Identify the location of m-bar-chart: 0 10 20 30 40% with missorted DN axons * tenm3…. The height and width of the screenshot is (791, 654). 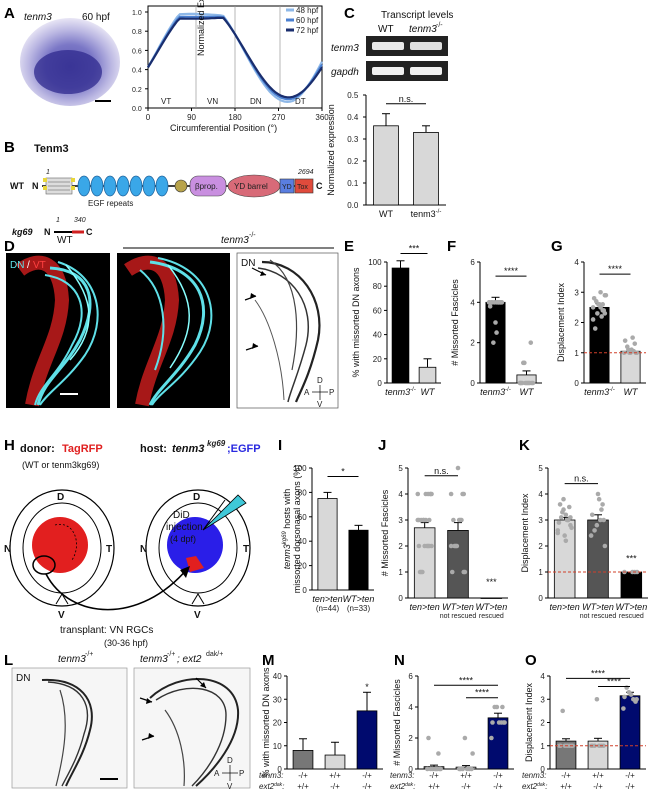
(321, 729).